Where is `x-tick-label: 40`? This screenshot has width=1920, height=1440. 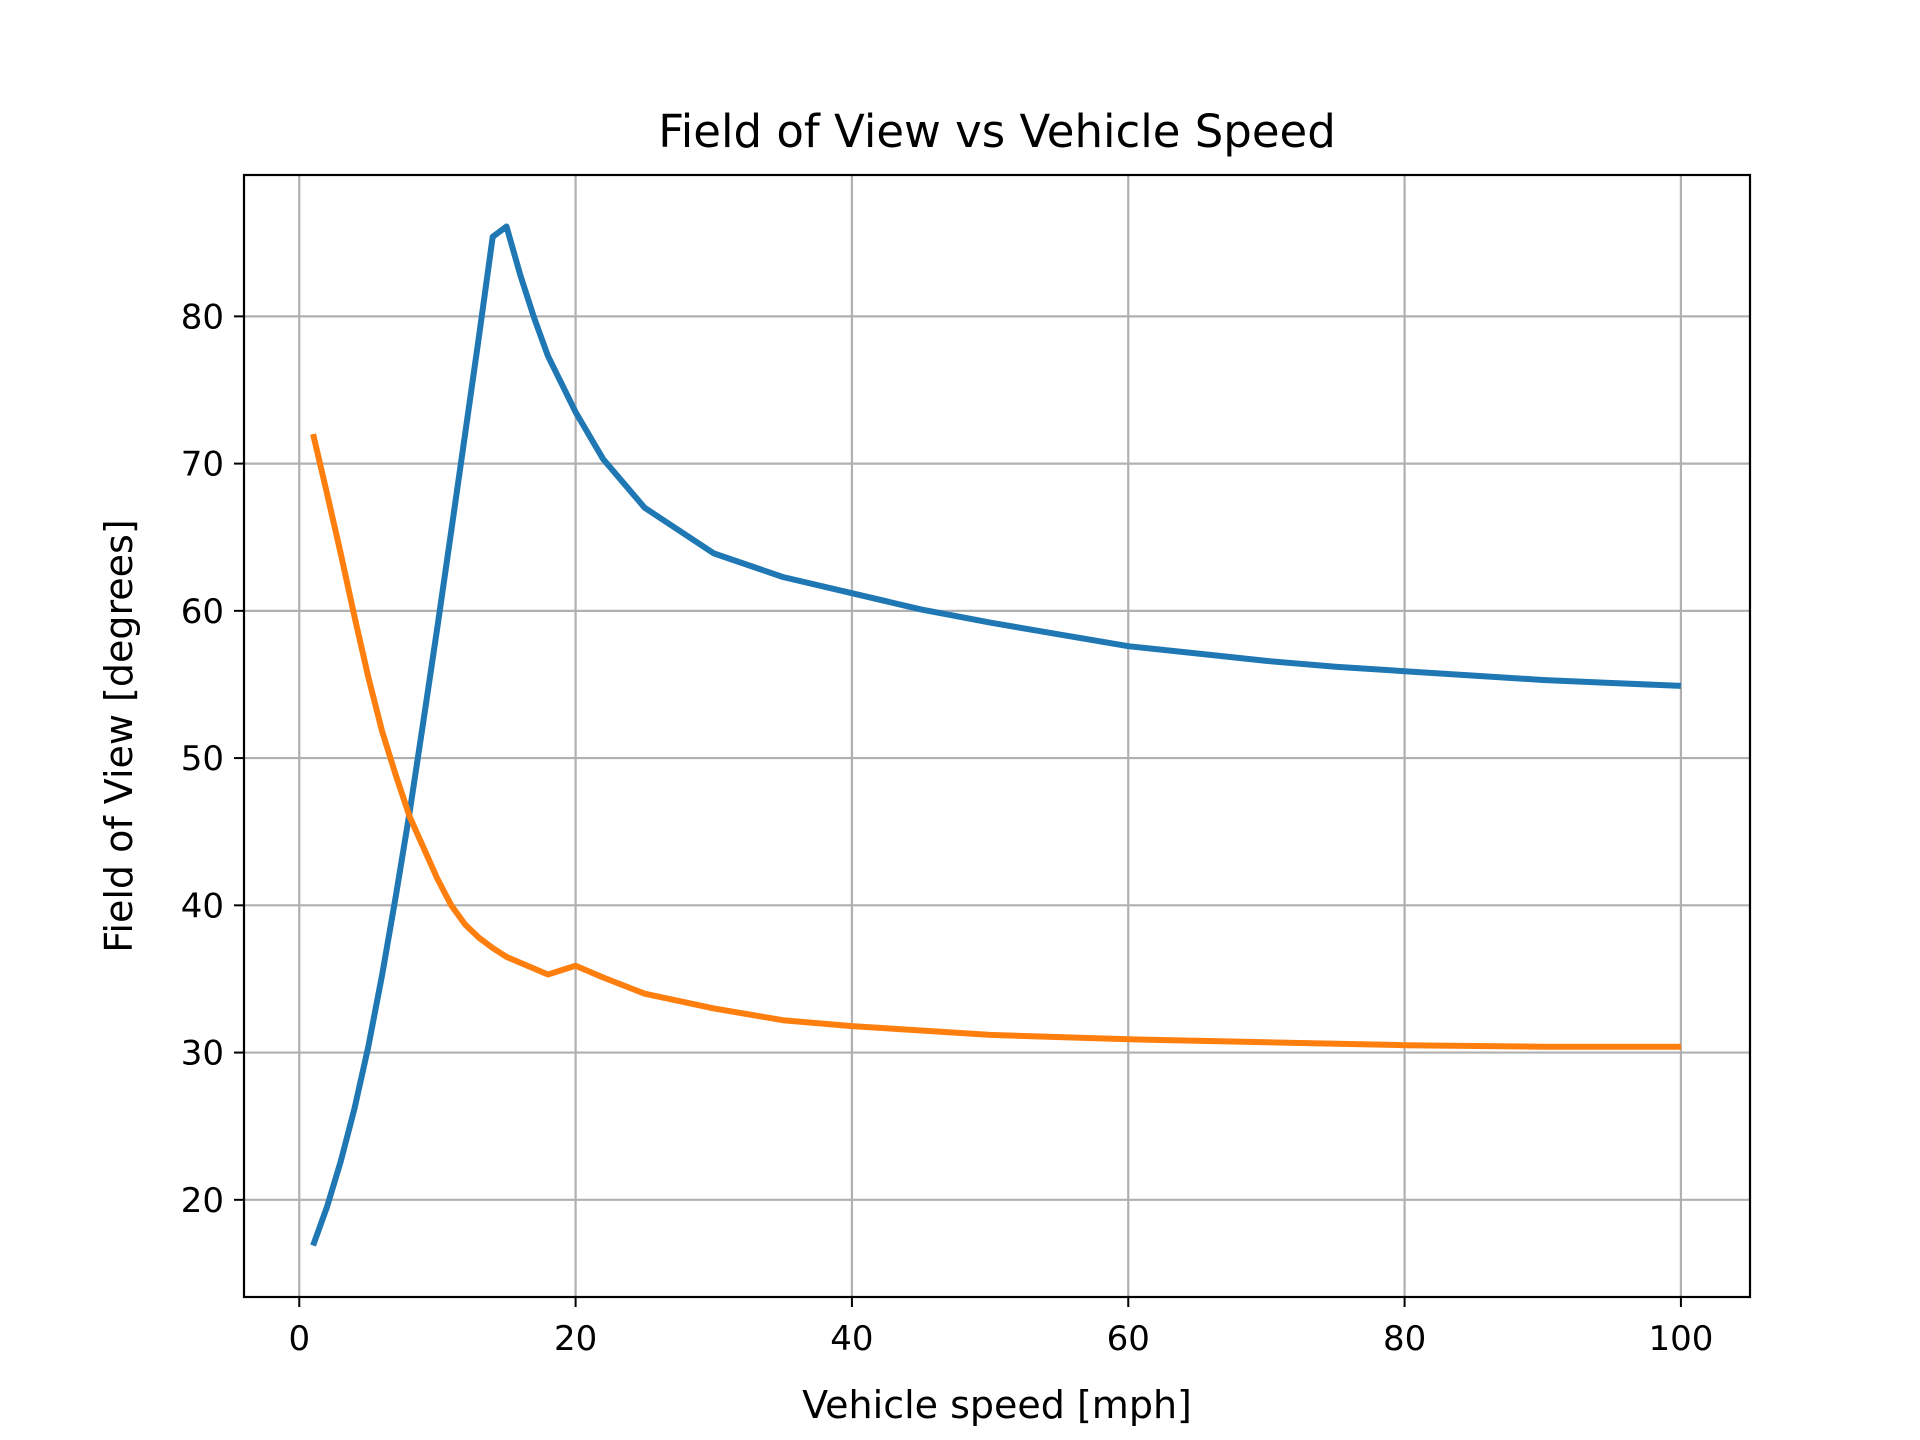
x-tick-label: 40 is located at coordinates (851, 1339).